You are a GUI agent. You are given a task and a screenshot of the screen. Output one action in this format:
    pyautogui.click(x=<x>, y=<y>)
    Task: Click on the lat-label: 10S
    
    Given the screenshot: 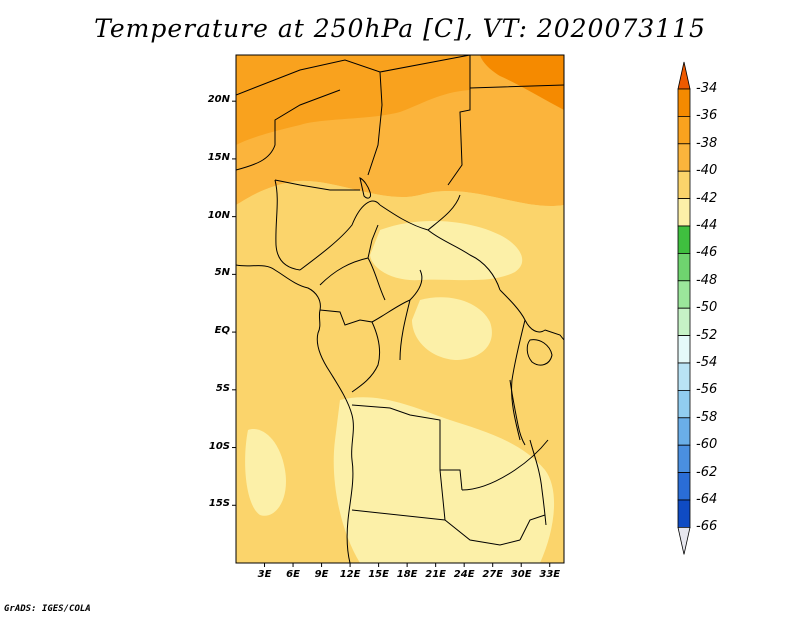 What is the action you would take?
    pyautogui.click(x=219, y=446)
    